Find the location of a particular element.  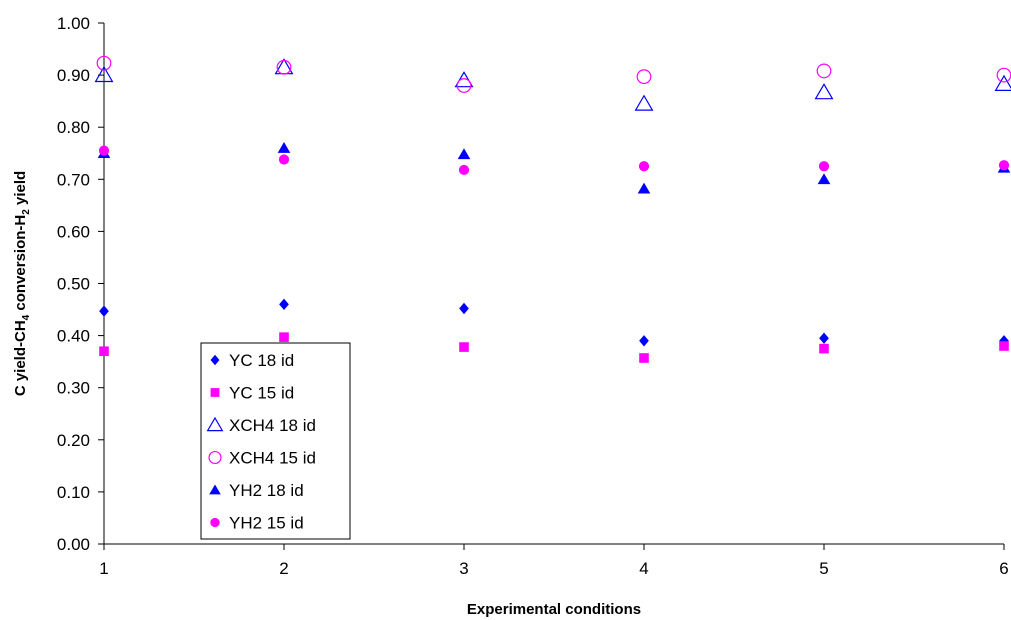

y-tick-label: 0.90 is located at coordinates (73, 75).